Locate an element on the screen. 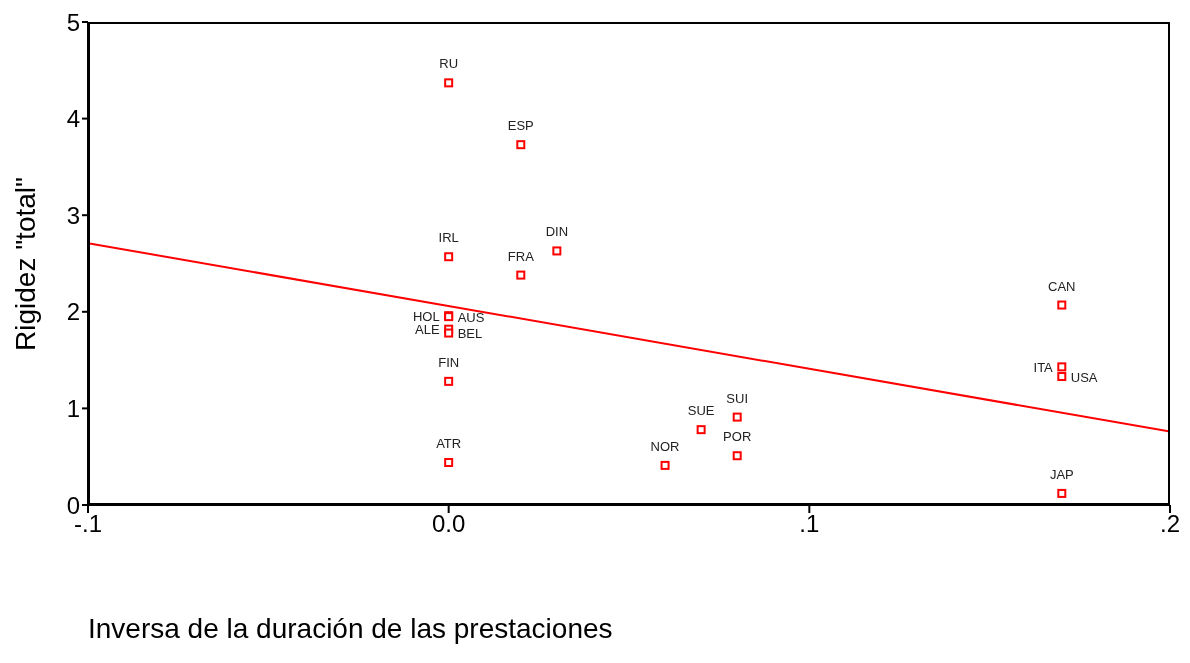  x-tick-label: .1 is located at coordinates (809, 524).